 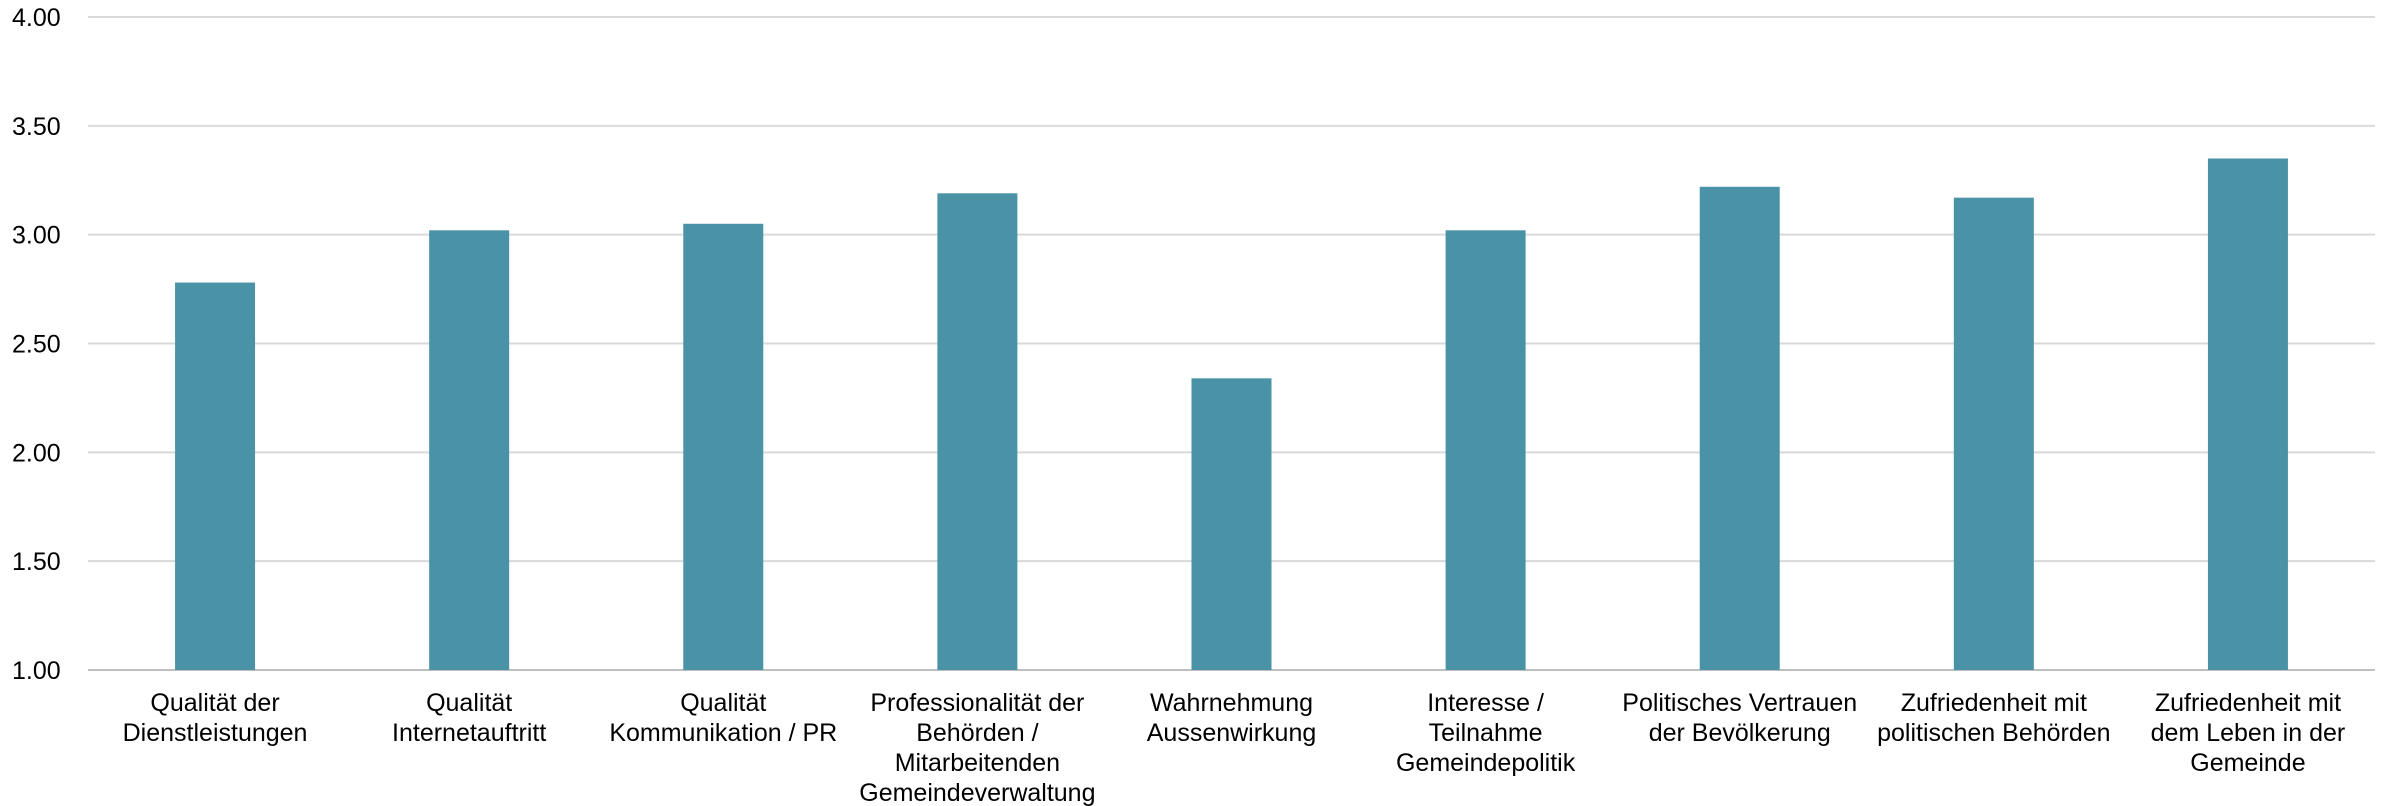 I want to click on x-category-label-line: Teilnahme, so click(x=1486, y=733).